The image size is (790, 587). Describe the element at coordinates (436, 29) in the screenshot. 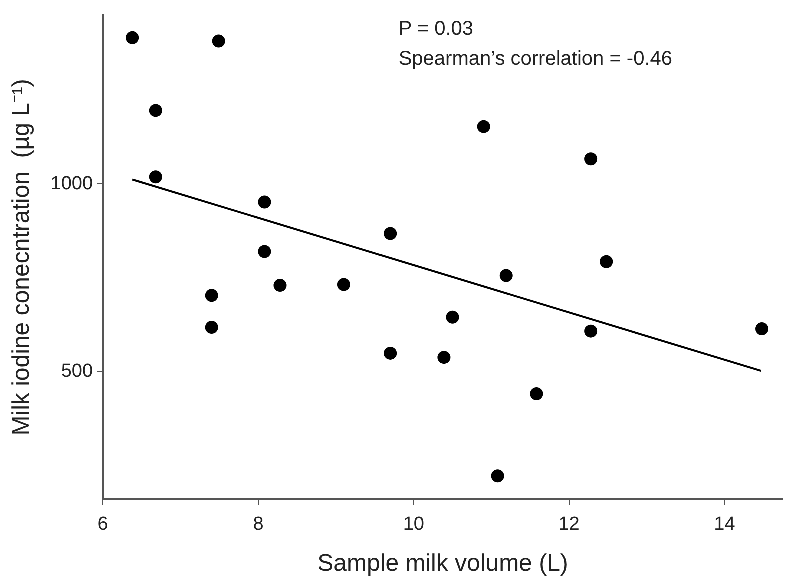

I see `annotation: P = 0.03` at that location.